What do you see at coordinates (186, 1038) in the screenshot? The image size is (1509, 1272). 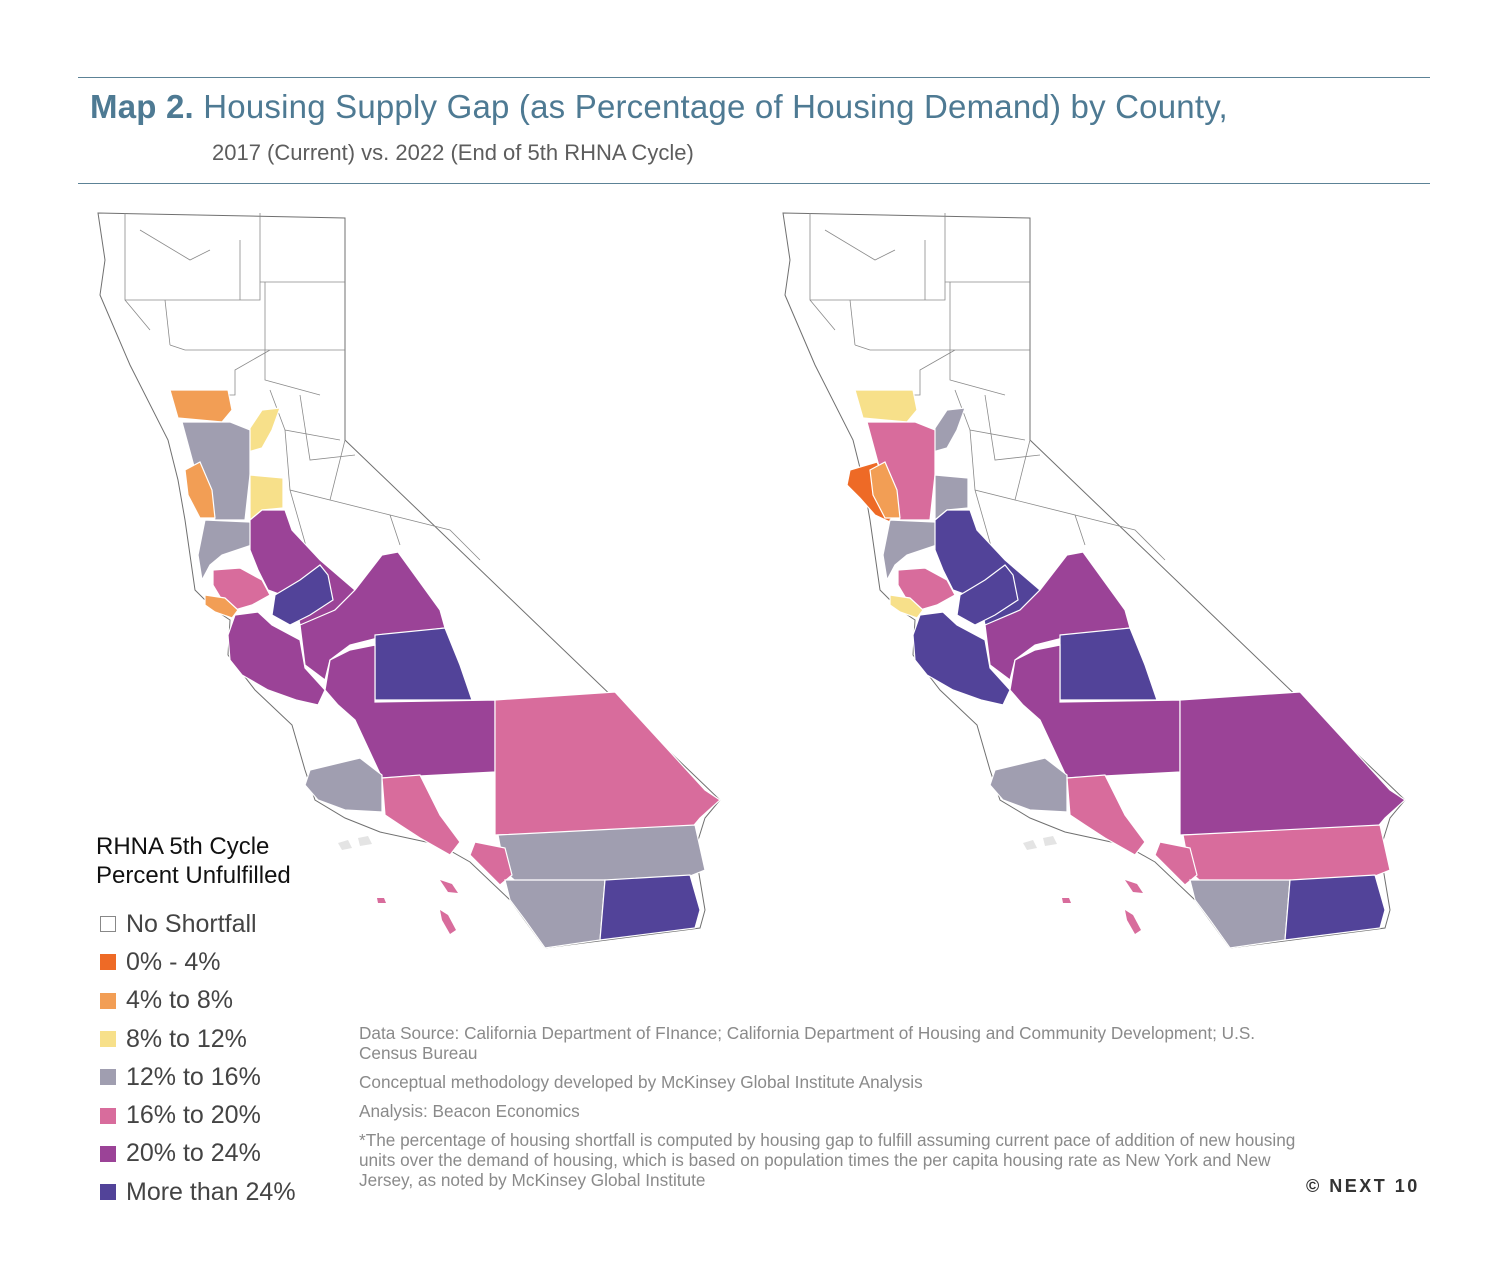 I see `legend-label: 8% to 12%` at bounding box center [186, 1038].